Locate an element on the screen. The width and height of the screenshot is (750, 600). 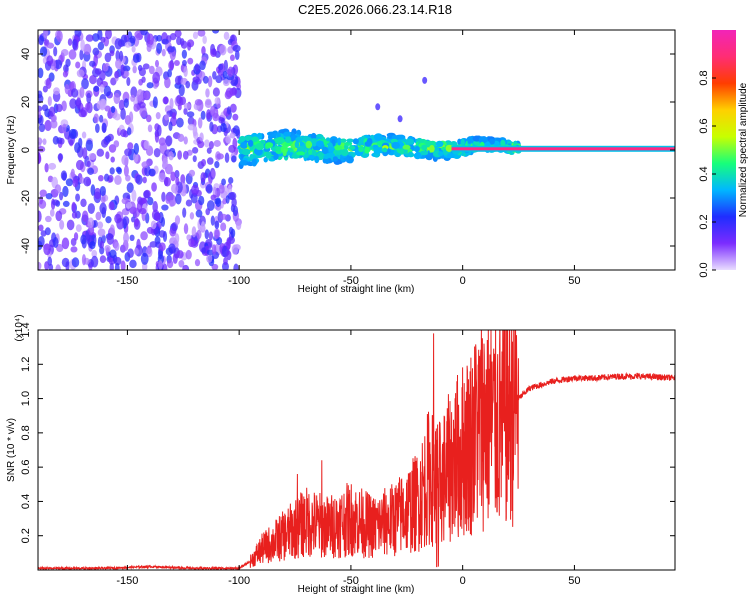
colorbar-tick-label: 0.4 is located at coordinates (704, 173).